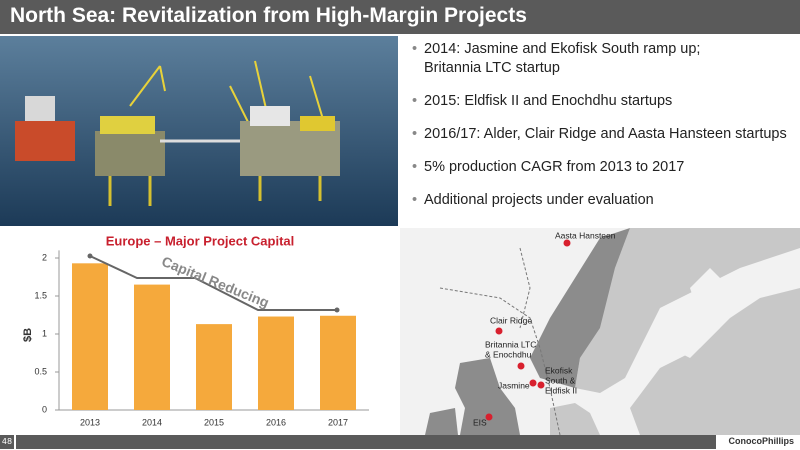 This screenshot has width=800, height=450. What do you see at coordinates (44, 333) in the screenshot?
I see `y-tick-label: 1` at bounding box center [44, 333].